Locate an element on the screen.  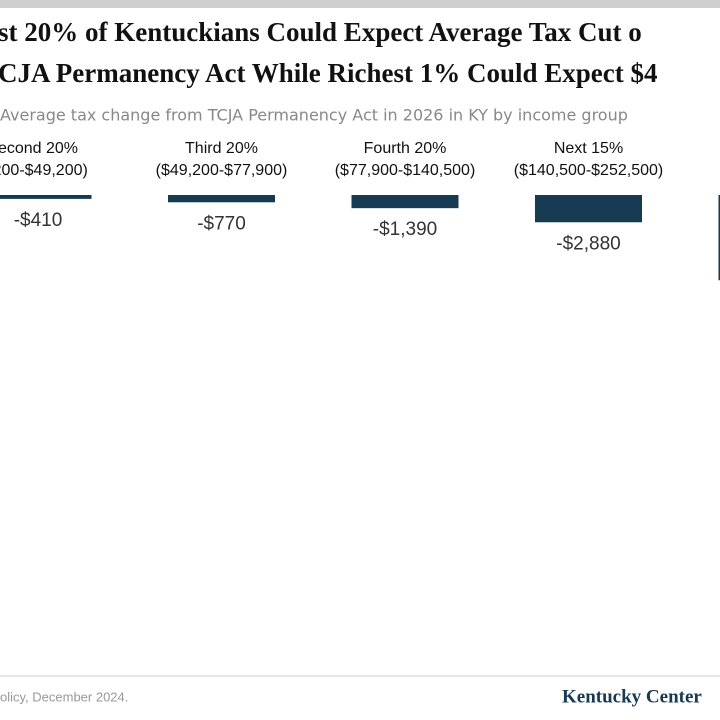
value-label: -$410 is located at coordinates (38, 220).